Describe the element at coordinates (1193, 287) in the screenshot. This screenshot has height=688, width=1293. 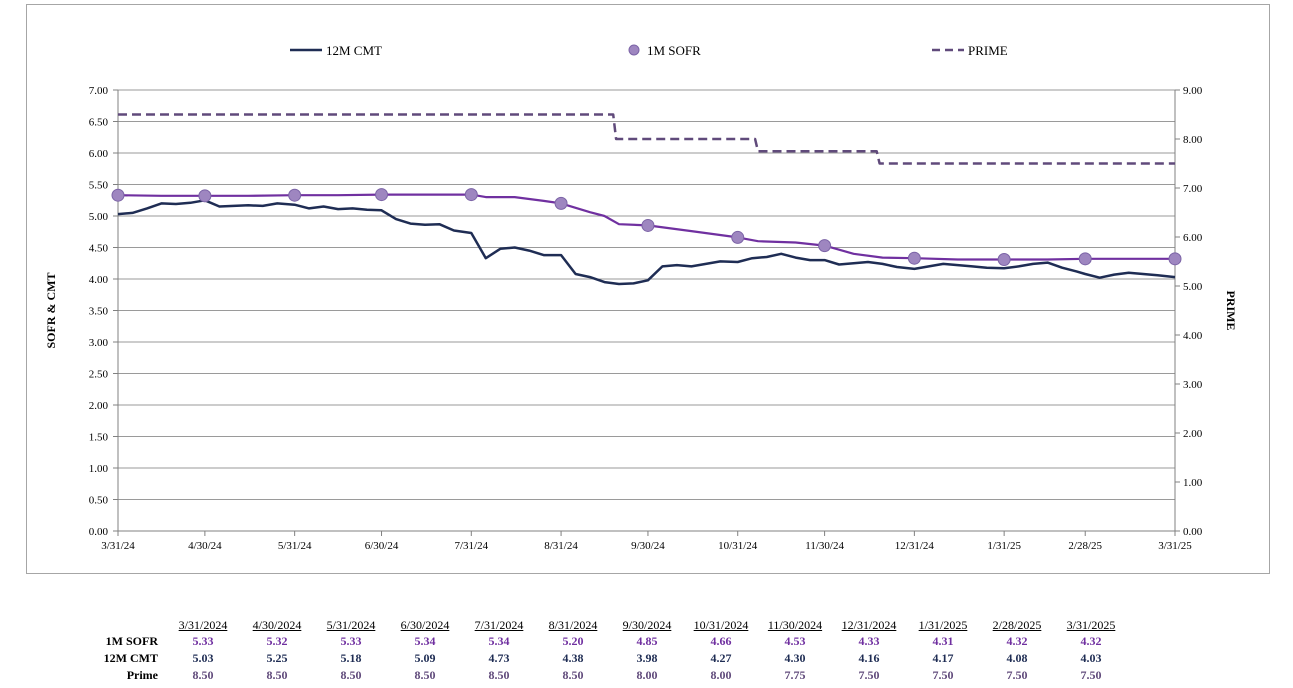
I see `right-tick-label: 5.00` at that location.